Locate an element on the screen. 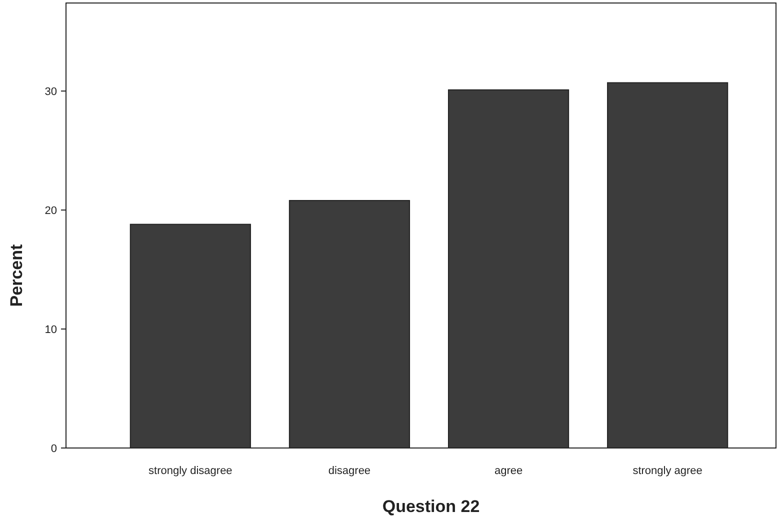 The height and width of the screenshot is (527, 778). x-tick-label: agree is located at coordinates (508, 471).